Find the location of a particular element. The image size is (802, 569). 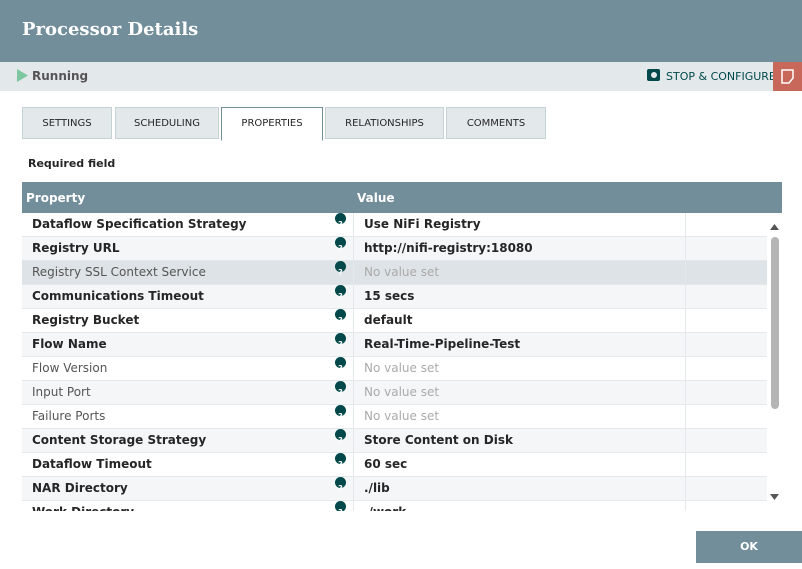

property-value: 15 secs is located at coordinates (389, 296).